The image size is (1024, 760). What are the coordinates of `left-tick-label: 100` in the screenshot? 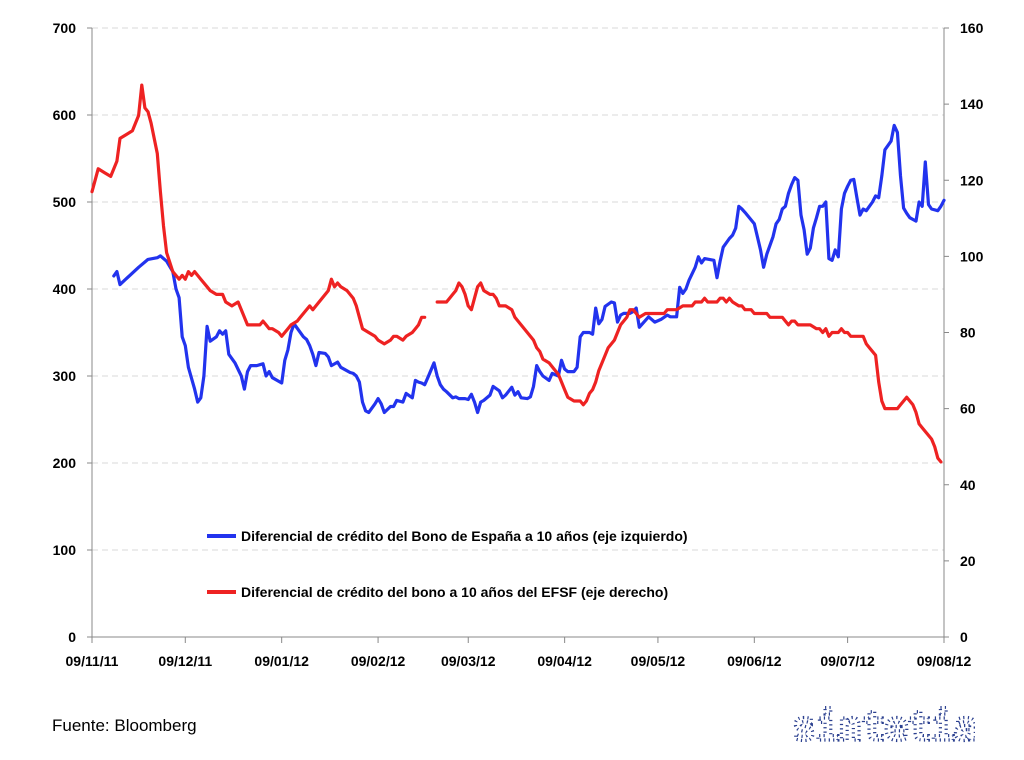 It's located at (65, 550).